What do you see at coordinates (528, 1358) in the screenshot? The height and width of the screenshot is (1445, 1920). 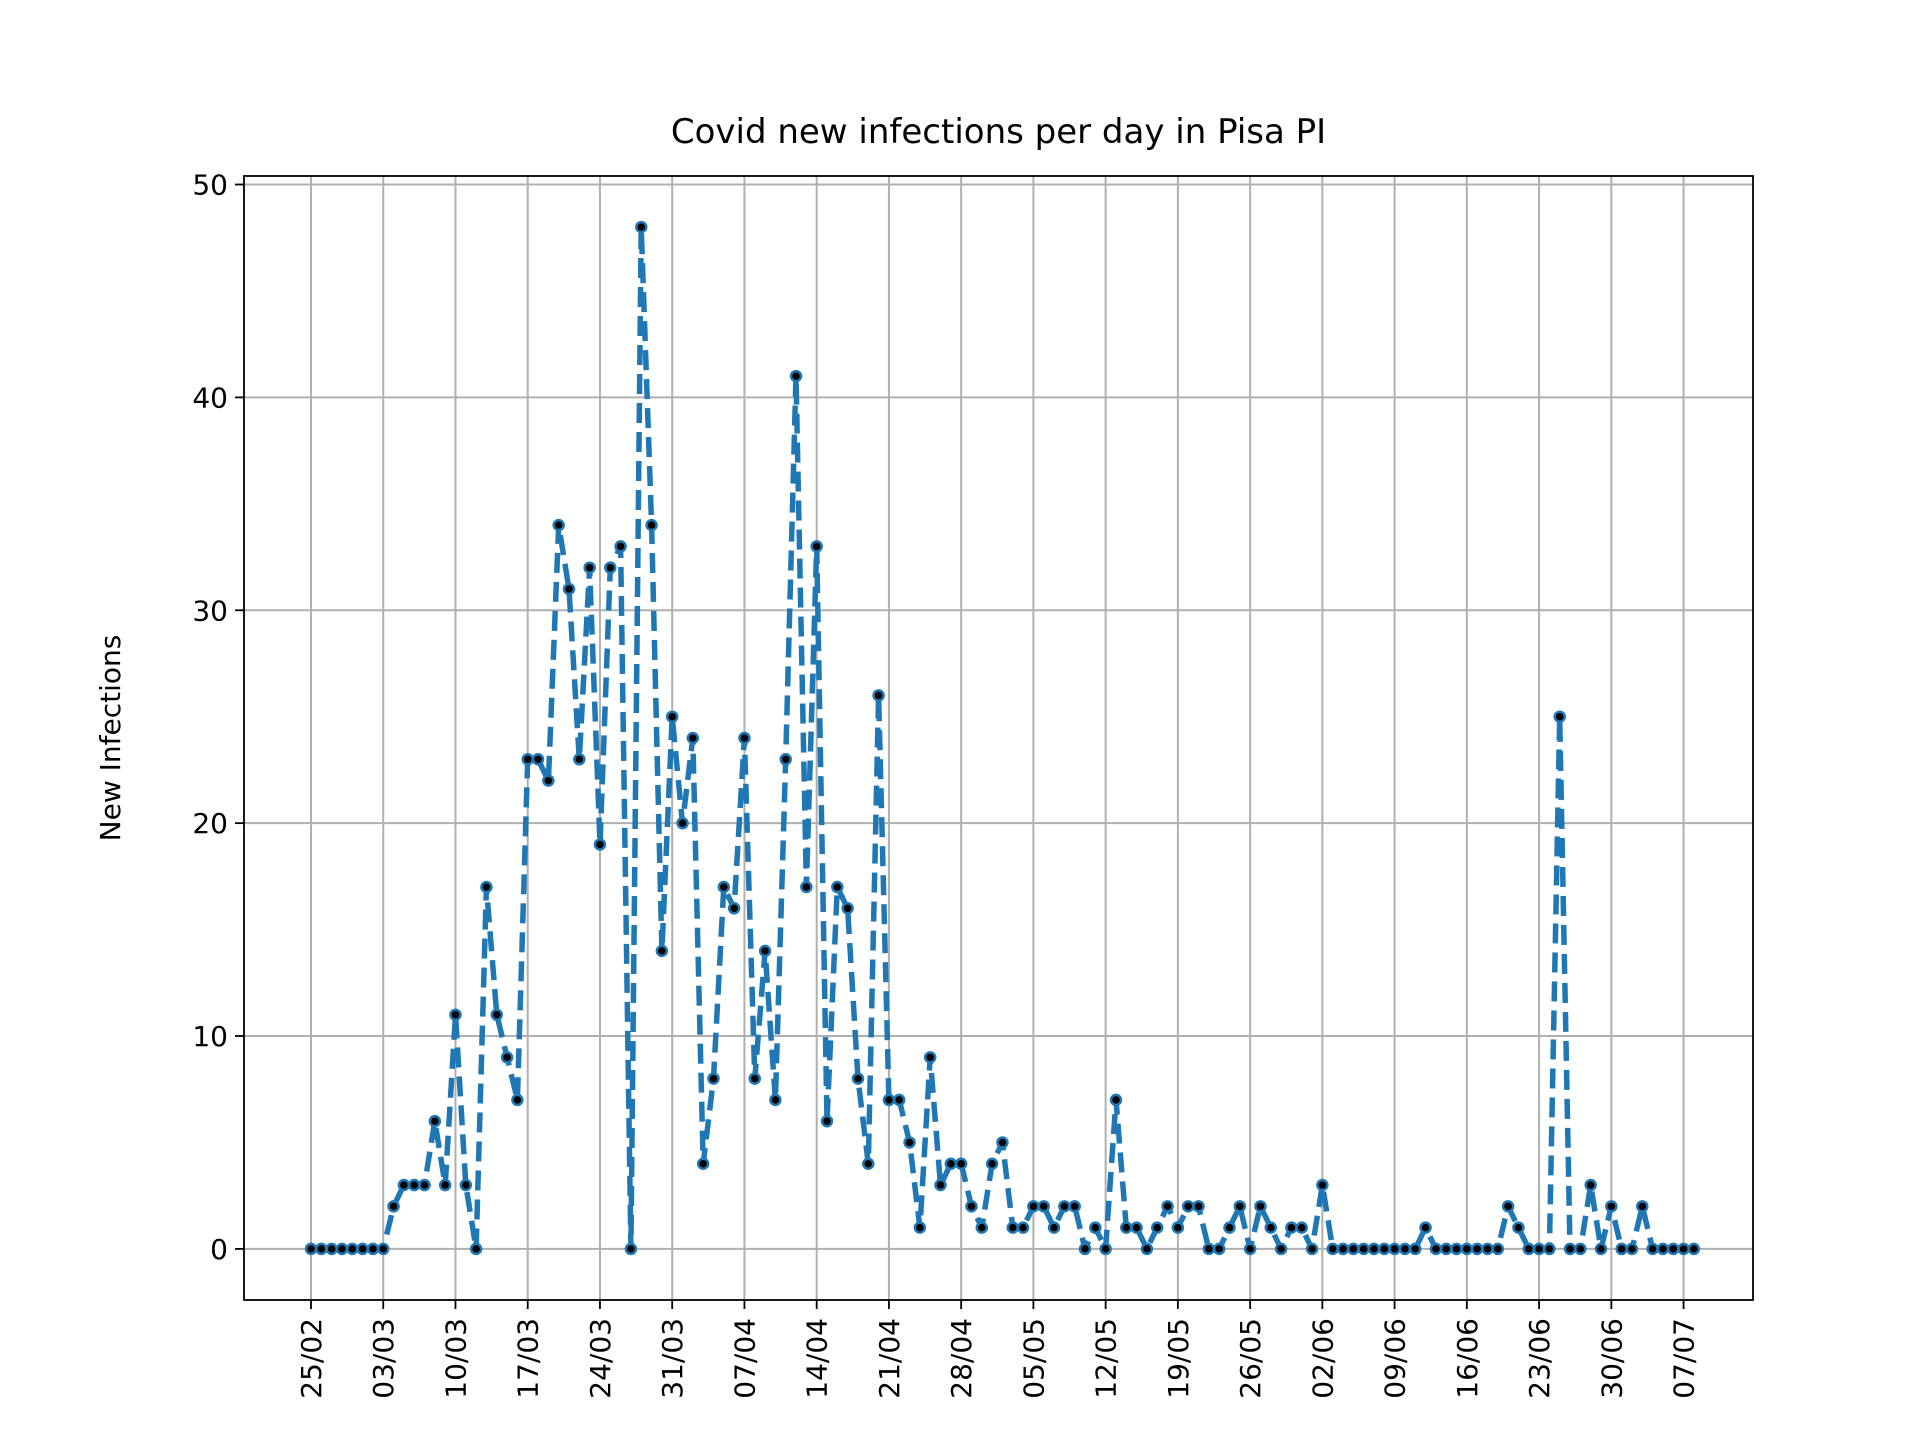 I see `x-tick-label: 17/03` at bounding box center [528, 1358].